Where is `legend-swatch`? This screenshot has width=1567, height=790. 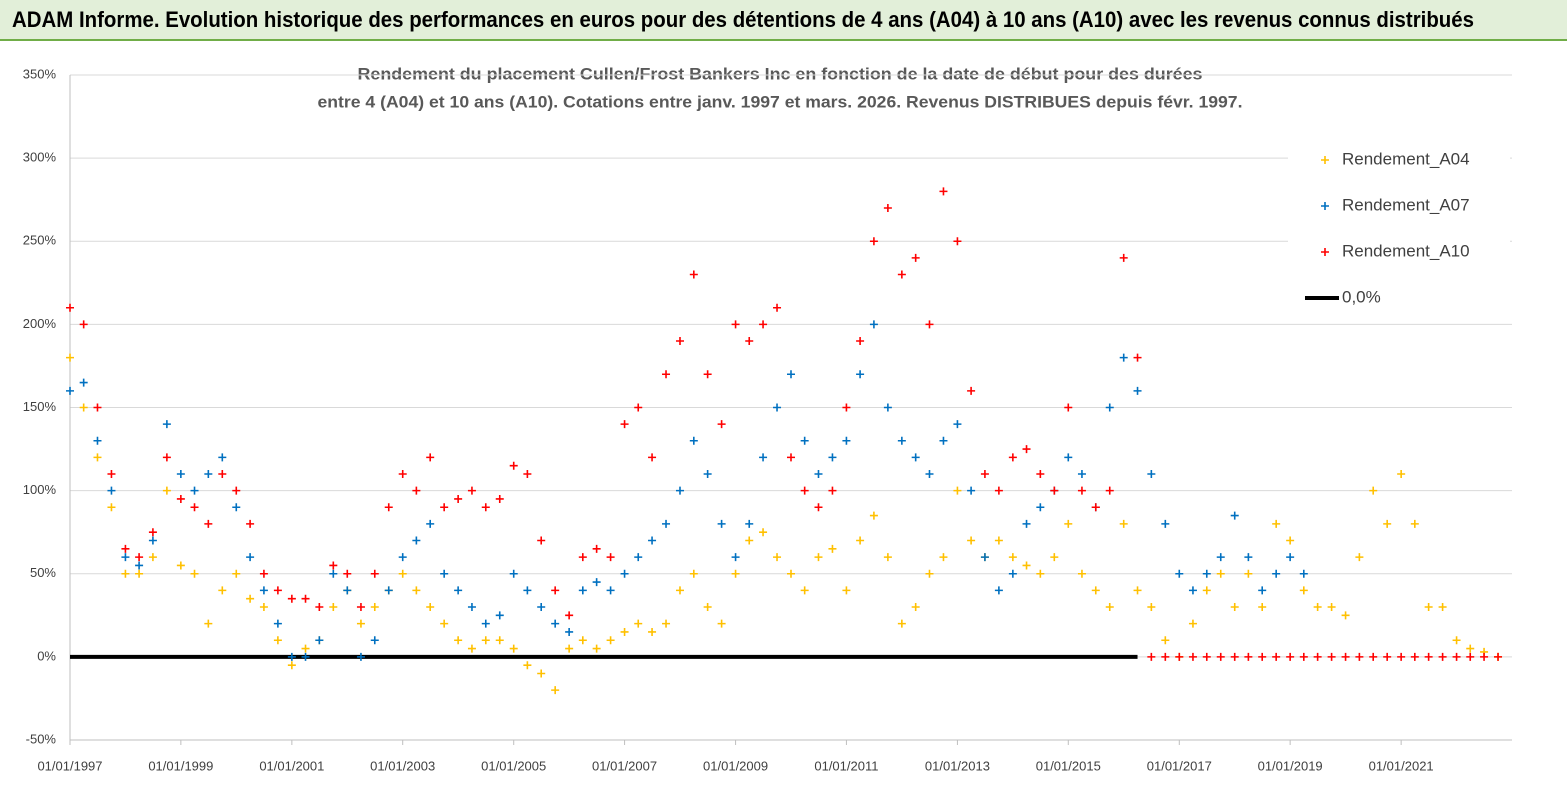
legend-swatch is located at coordinates (1325, 252).